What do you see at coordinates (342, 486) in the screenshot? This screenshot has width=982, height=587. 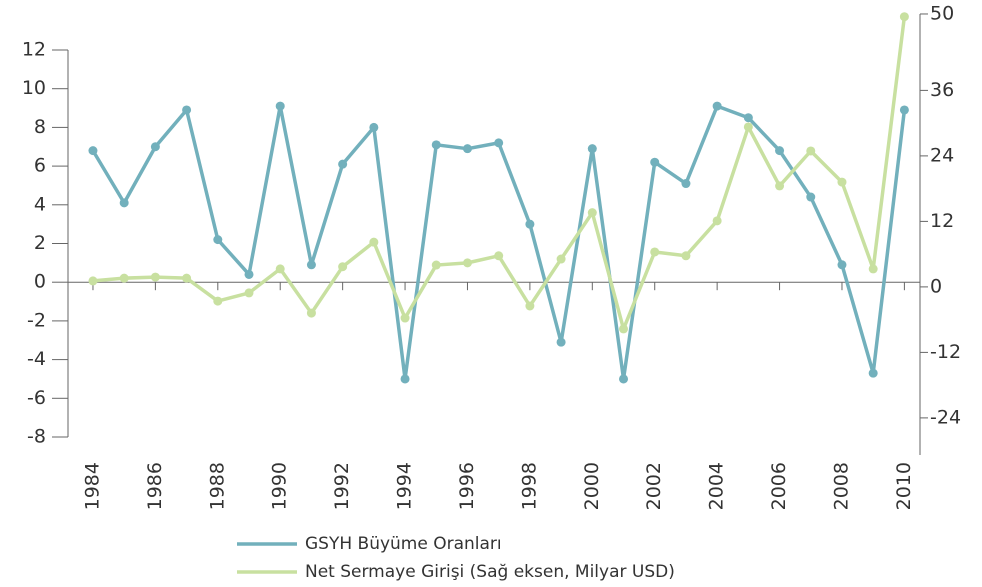 I see `x-tick-label: 1992` at bounding box center [342, 486].